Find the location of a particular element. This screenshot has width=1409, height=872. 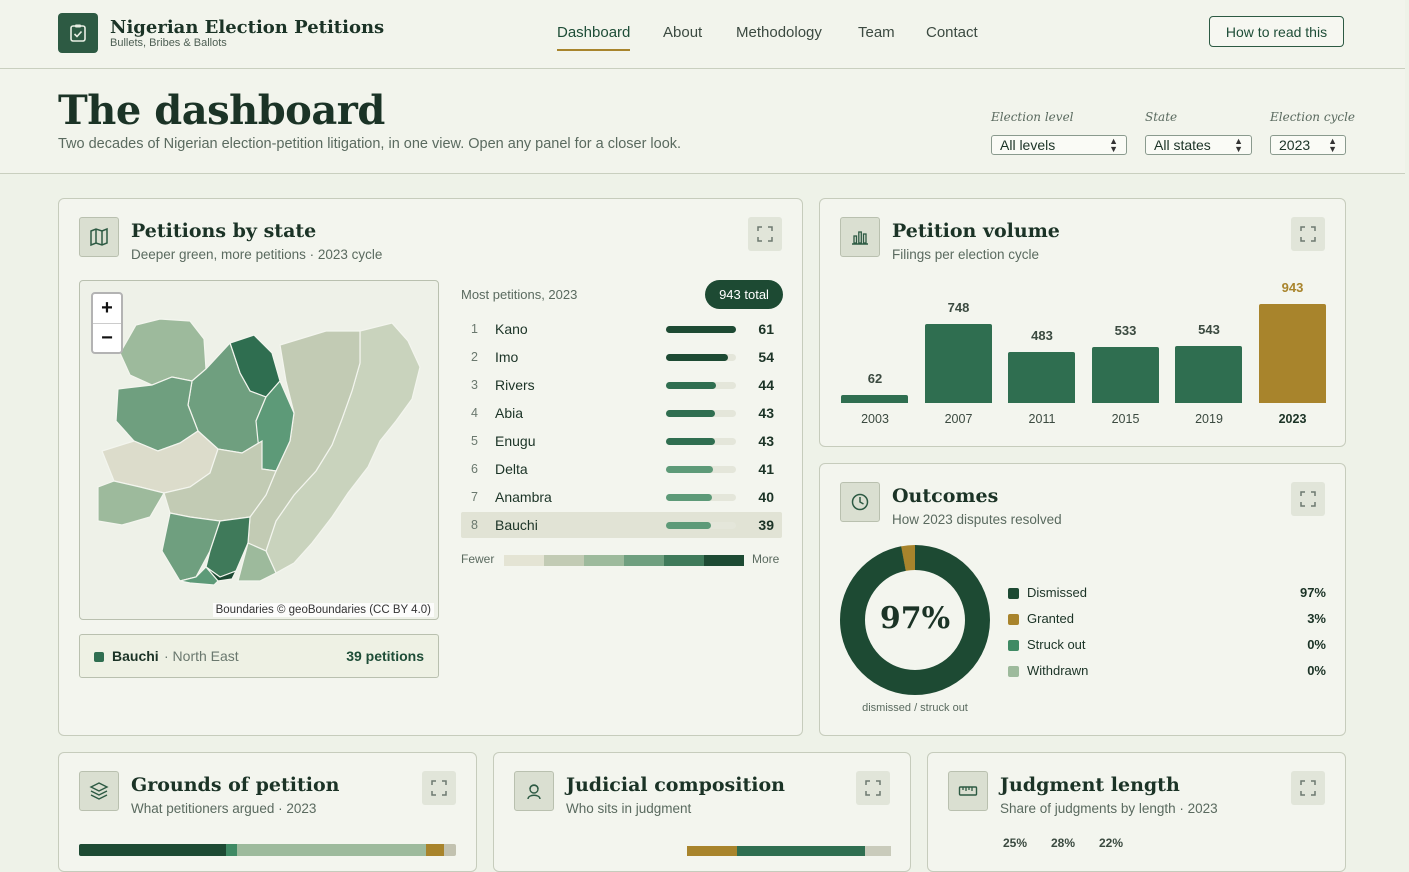

ranking-row: 4 Abia 43 is located at coordinates (621, 413).